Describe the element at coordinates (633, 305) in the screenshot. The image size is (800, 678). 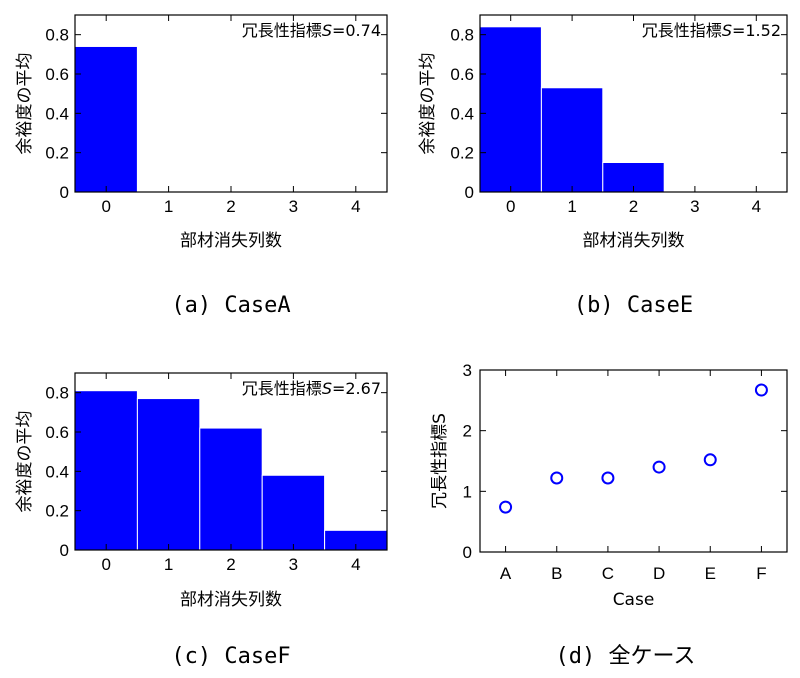
I see `panel-caption: (b) CaseE` at that location.